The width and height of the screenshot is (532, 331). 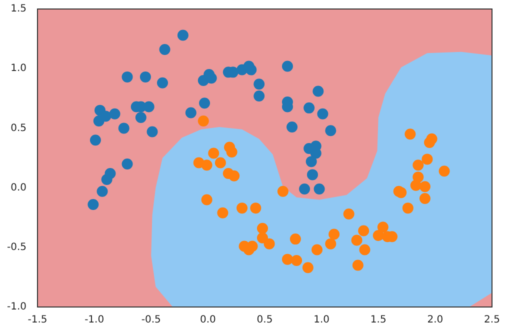 What do you see at coordinates (151, 320) in the screenshot?
I see `x-tick-label: -0.5` at bounding box center [151, 320].